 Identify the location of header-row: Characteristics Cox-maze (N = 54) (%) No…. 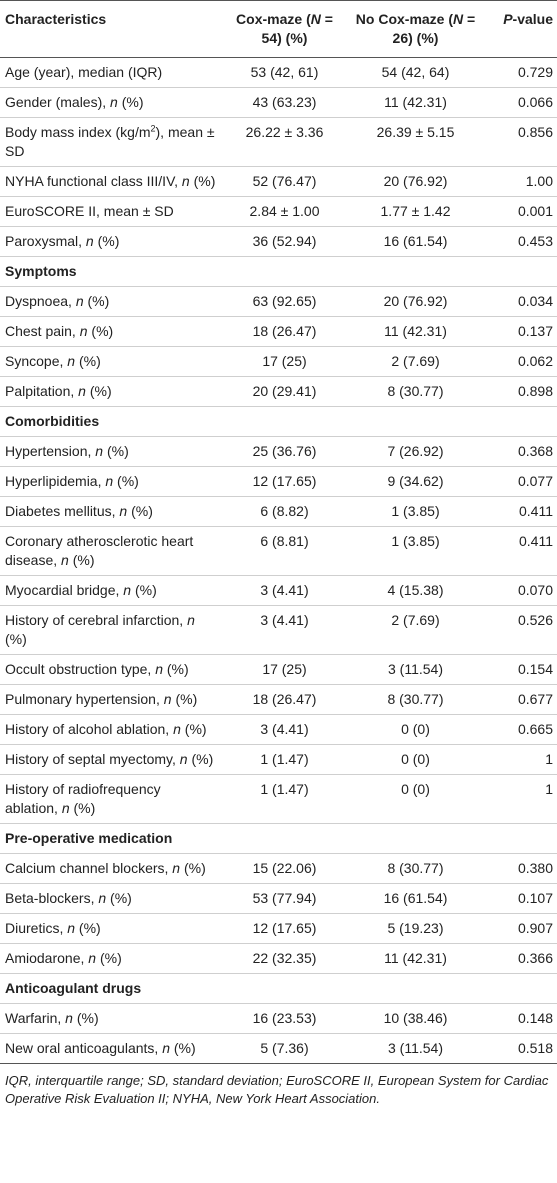
(278, 29).